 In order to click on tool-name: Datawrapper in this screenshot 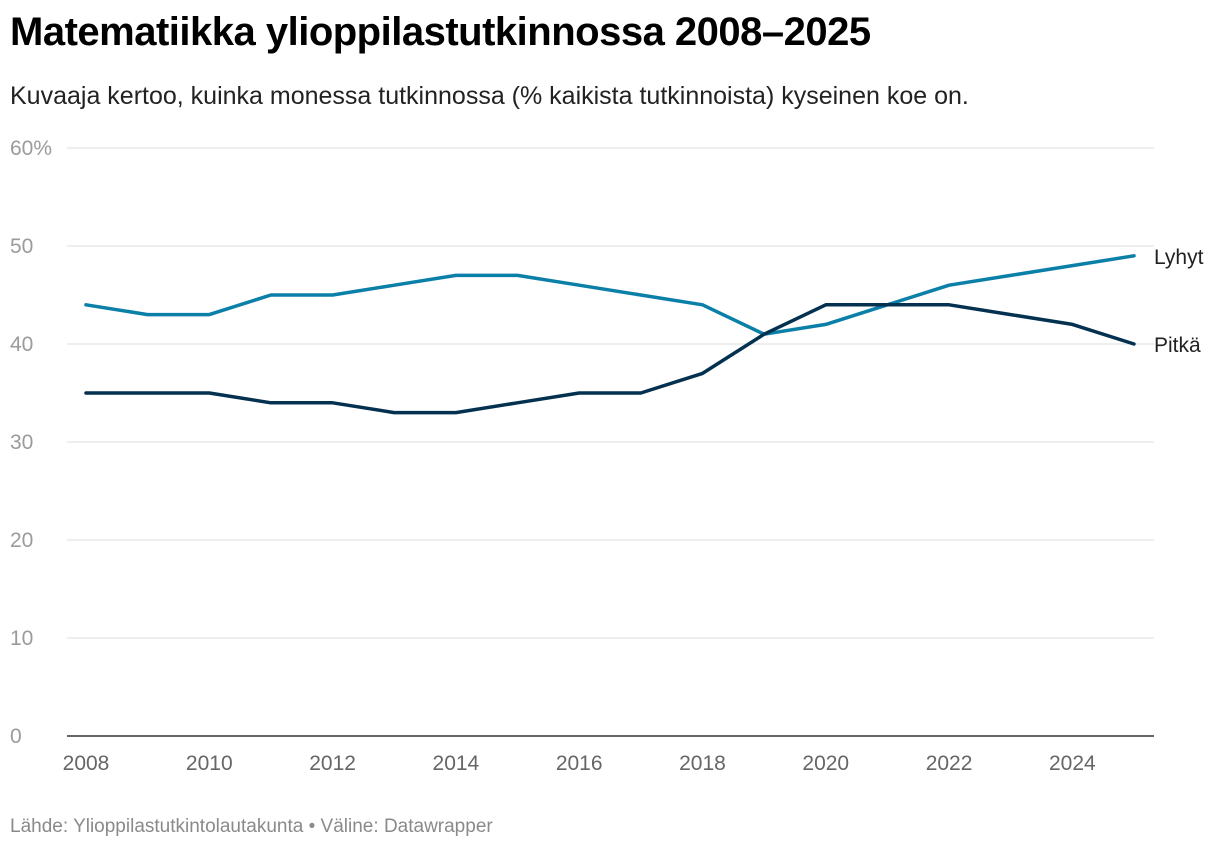, I will do `click(438, 826)`.